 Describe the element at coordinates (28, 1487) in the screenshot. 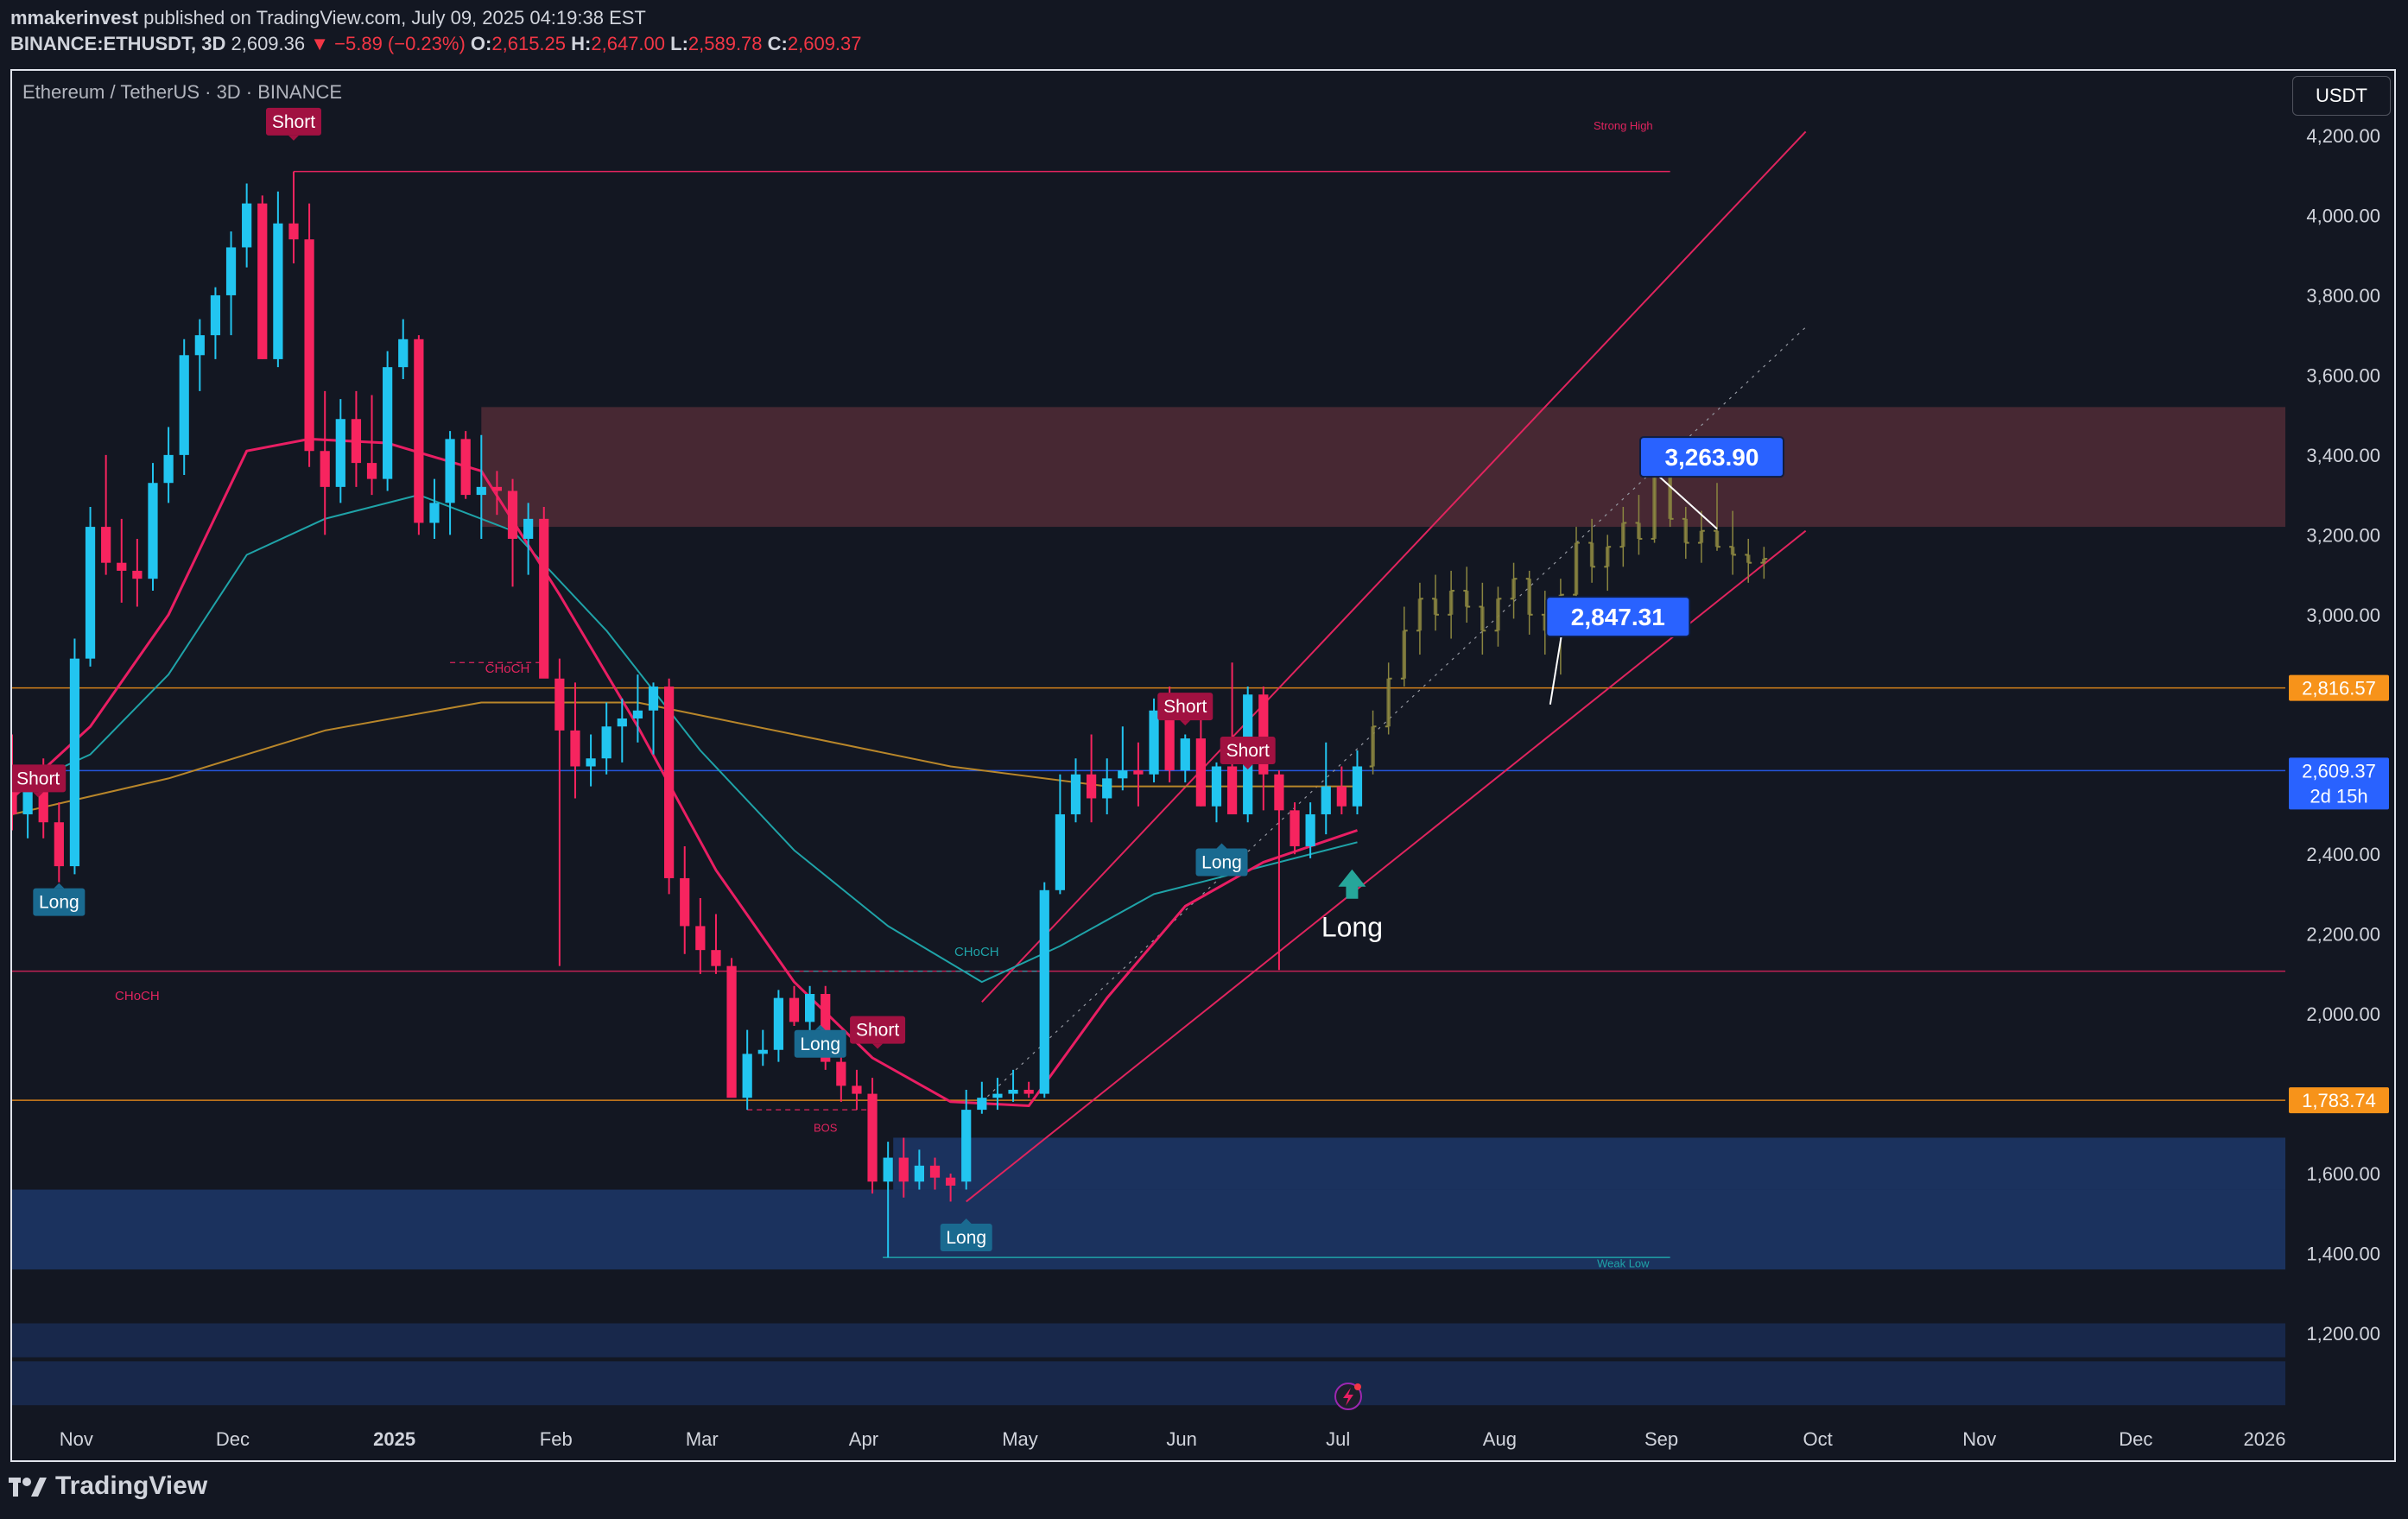

I see `tradingview-icon` at that location.